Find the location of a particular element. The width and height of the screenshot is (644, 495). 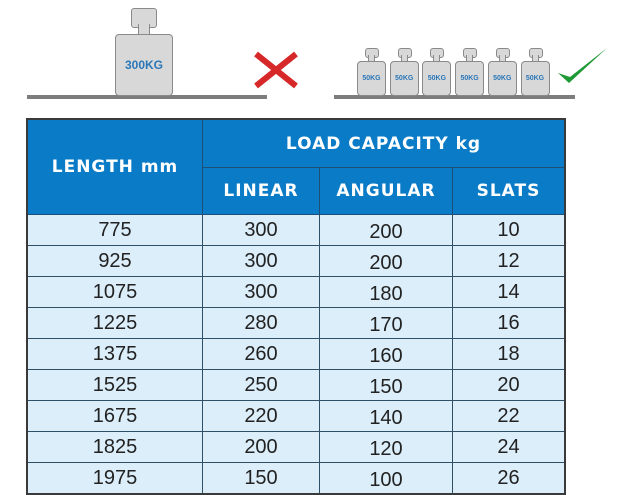

table-row: 1075 300 180 14 is located at coordinates (296, 292).